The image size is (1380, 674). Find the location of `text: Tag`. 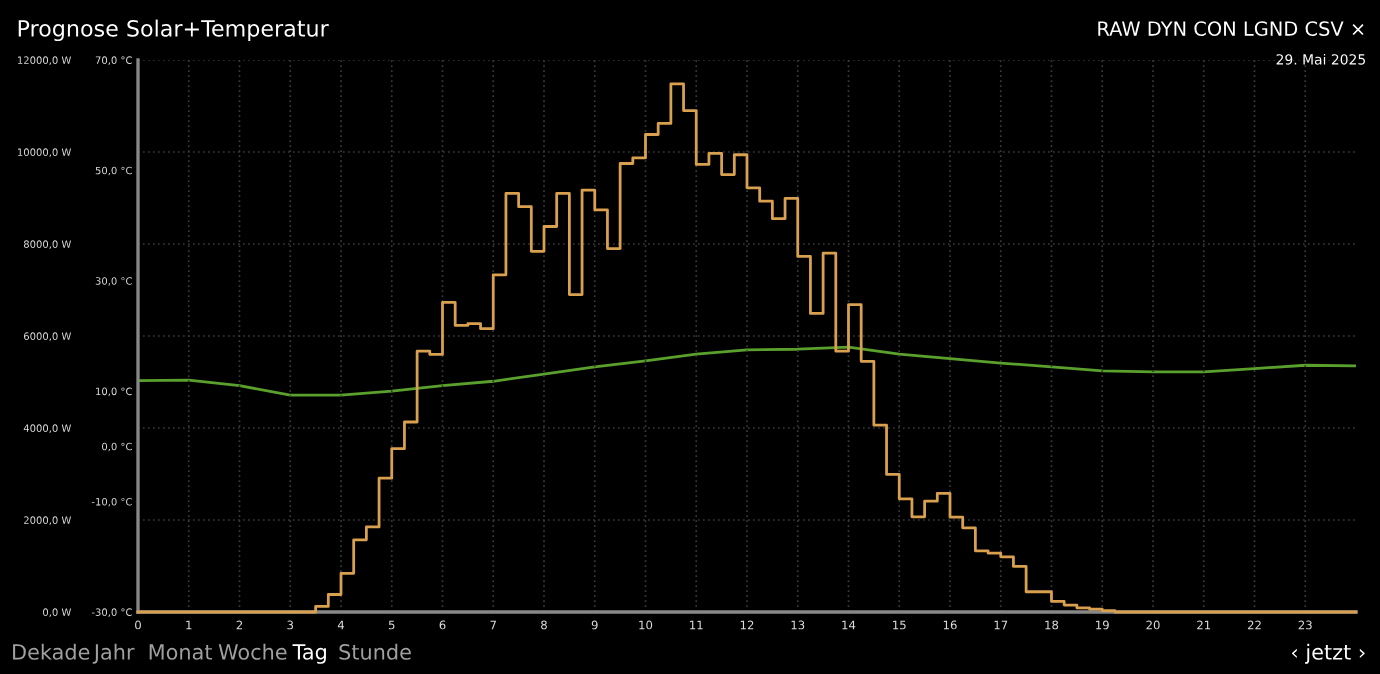

text: Tag is located at coordinates (309, 654).